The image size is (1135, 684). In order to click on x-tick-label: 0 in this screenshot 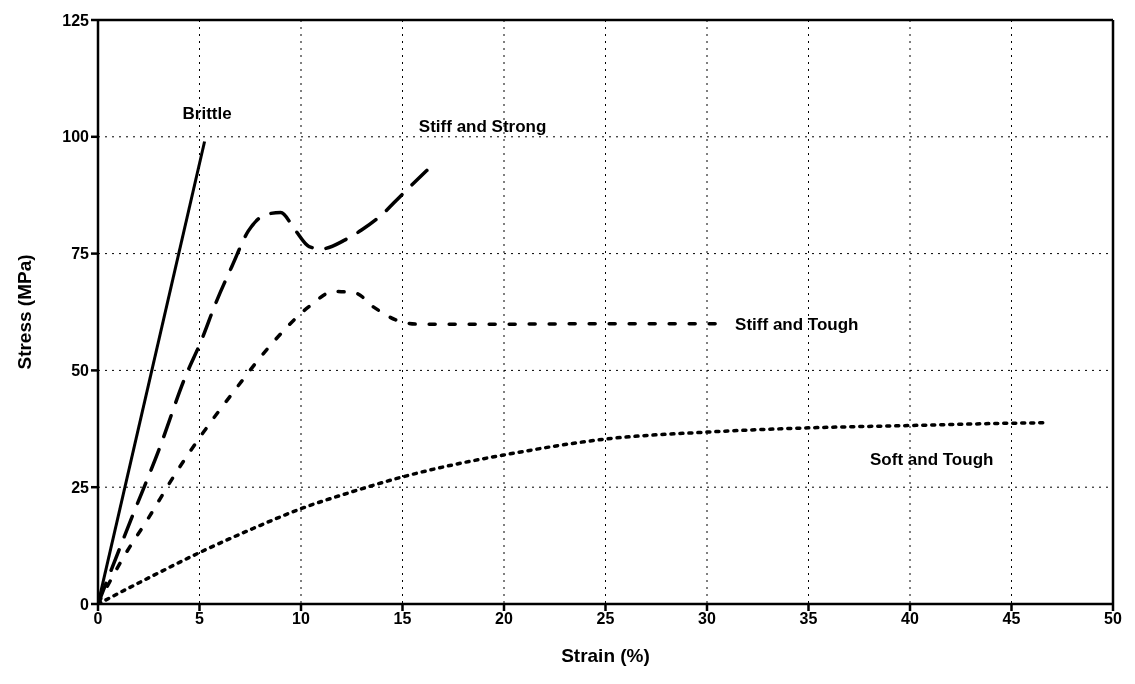, I will do `click(98, 619)`.